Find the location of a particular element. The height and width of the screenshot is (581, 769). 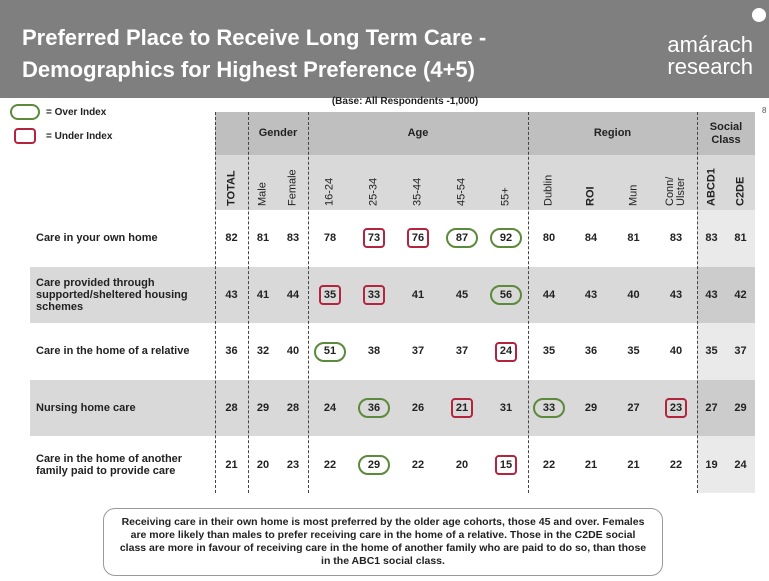

column-header: 16-24 is located at coordinates (329, 191).